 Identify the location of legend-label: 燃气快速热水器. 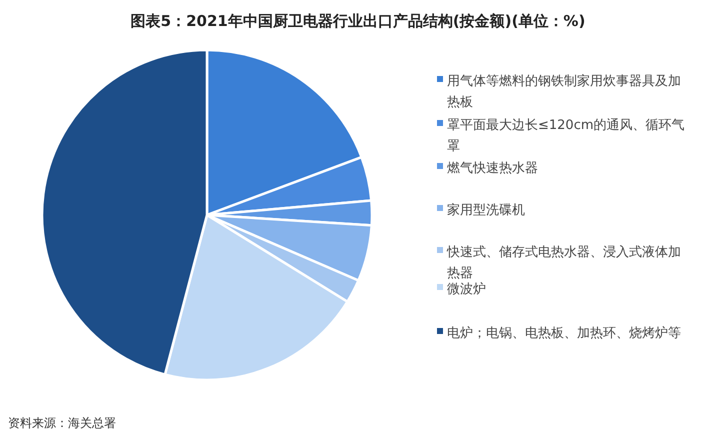
(492, 168).